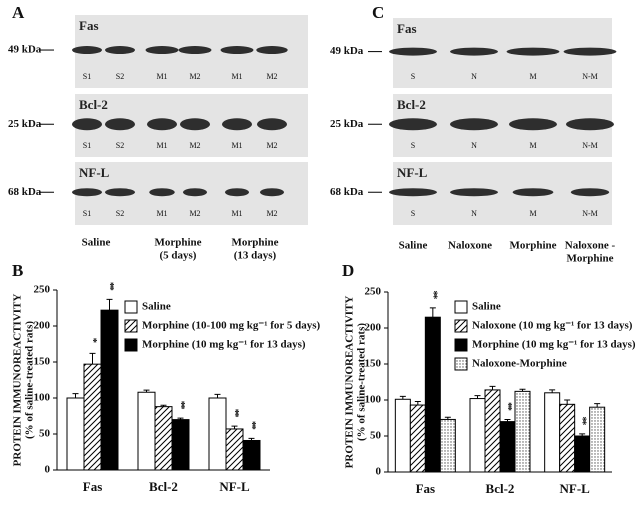 This screenshot has width=640, height=522. I want to click on legend-swatch, so click(131, 326).